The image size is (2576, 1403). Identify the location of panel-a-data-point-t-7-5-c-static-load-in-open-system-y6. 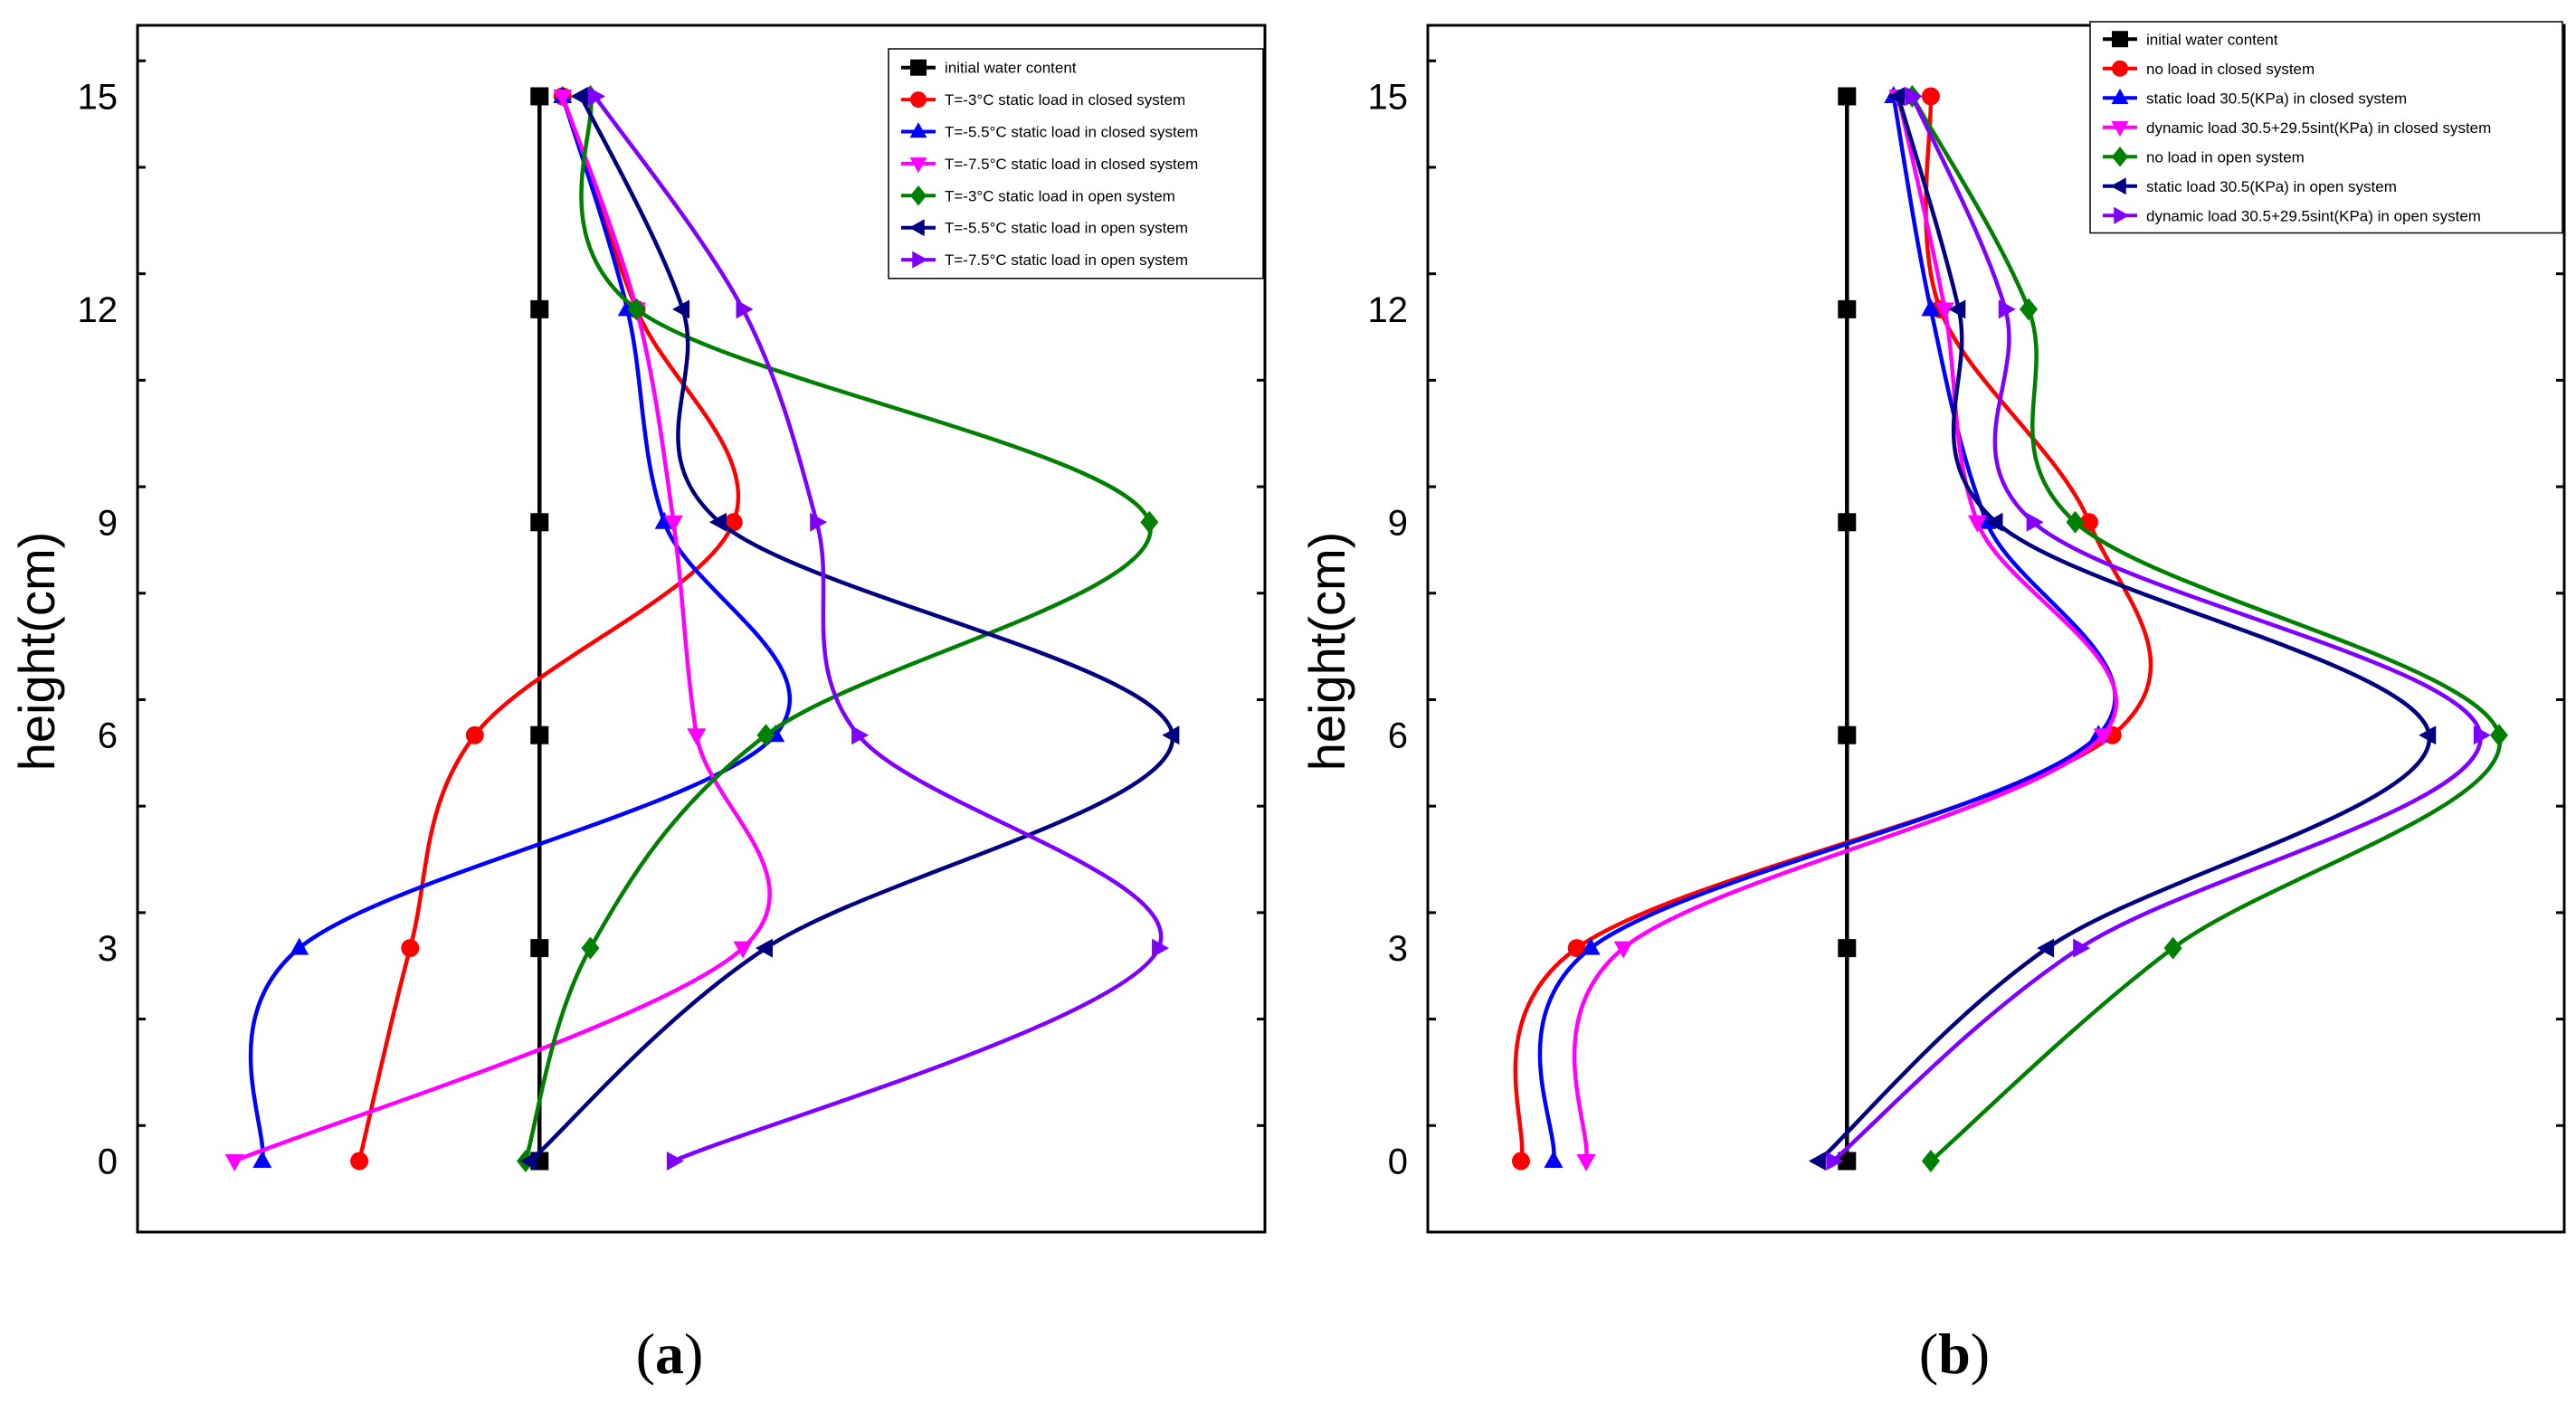
(861, 735).